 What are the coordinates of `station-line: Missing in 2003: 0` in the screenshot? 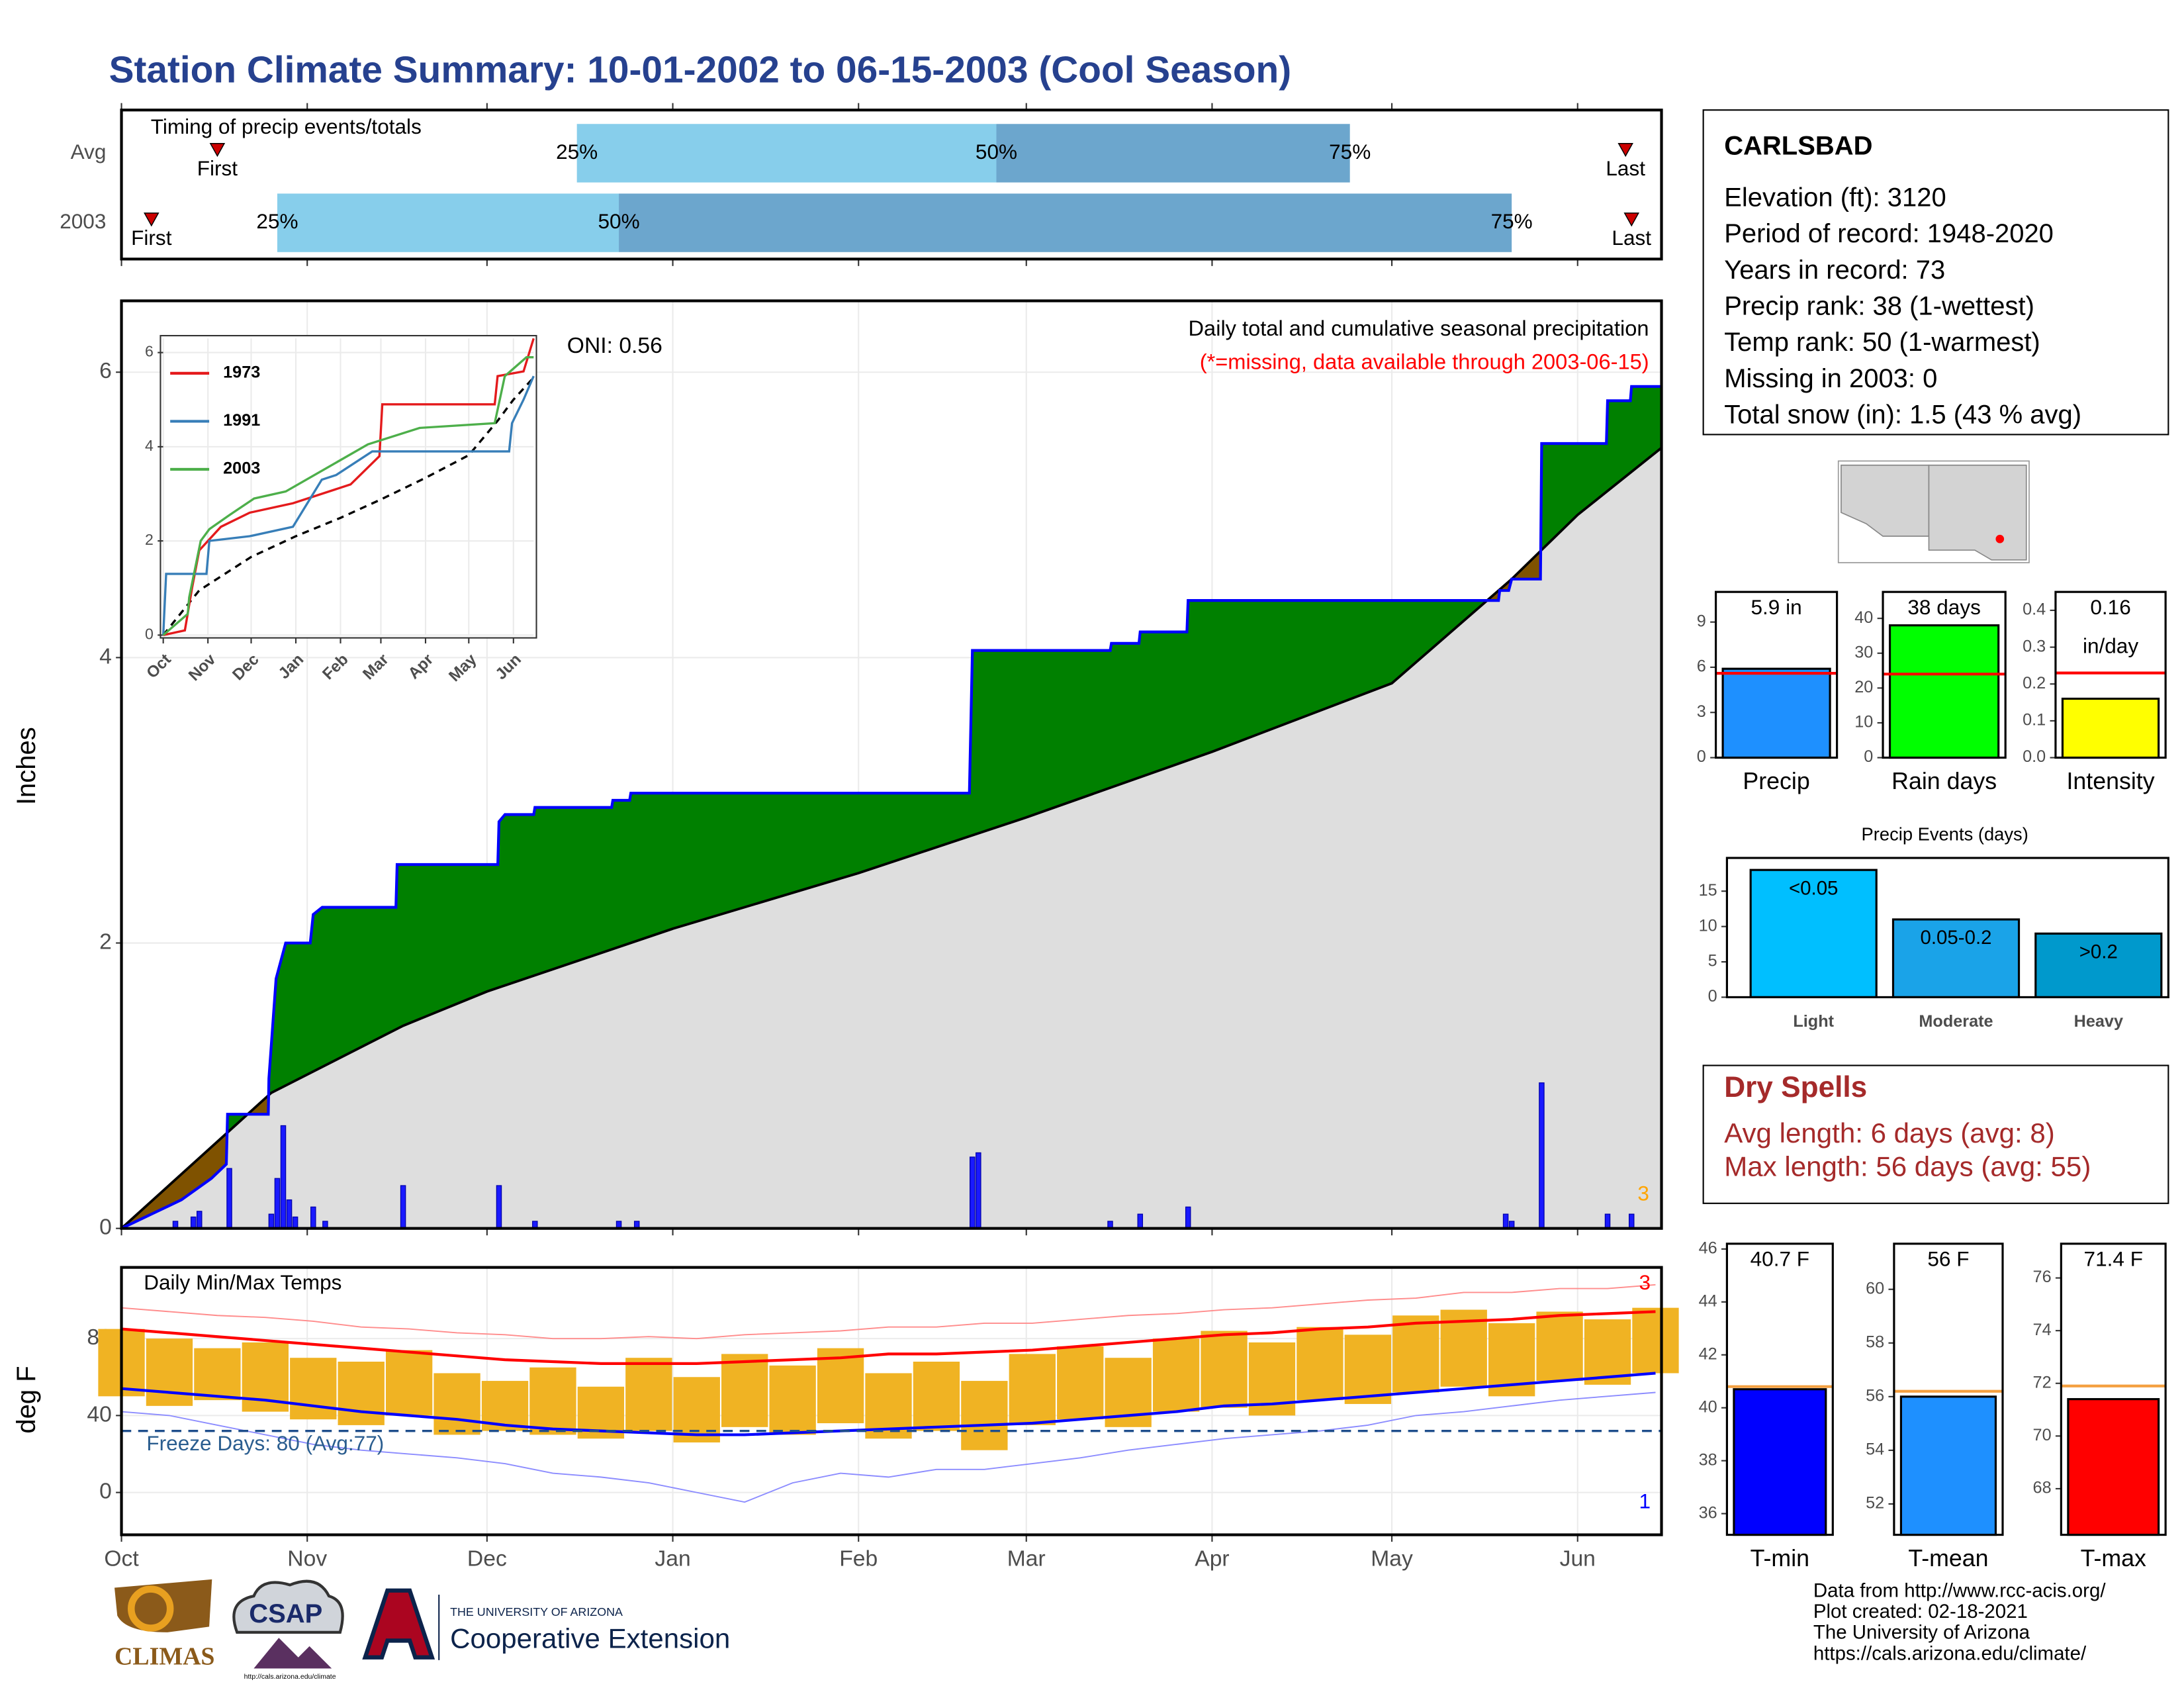 It's located at (1831, 378).